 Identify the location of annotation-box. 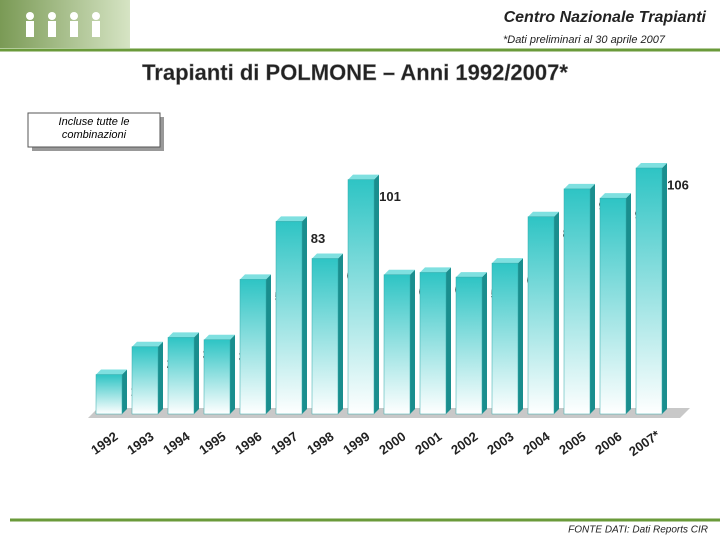
(94, 130).